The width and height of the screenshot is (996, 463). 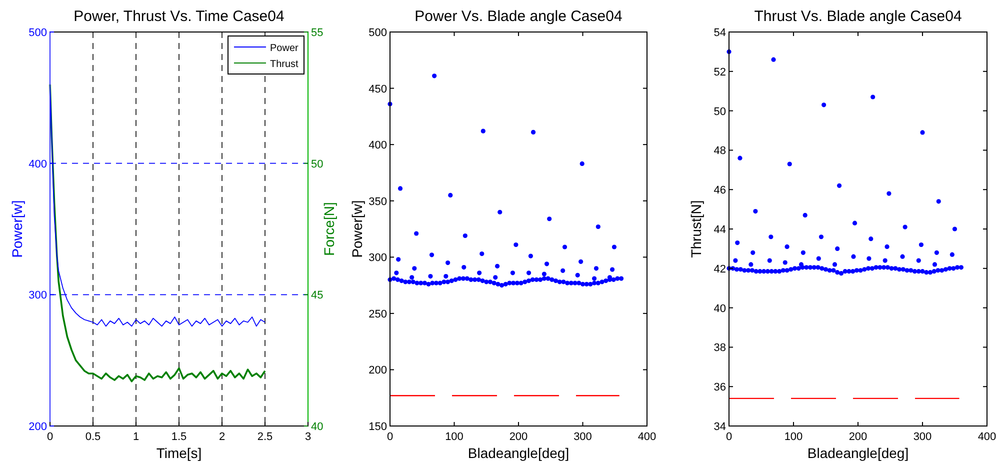 What do you see at coordinates (317, 296) in the screenshot?
I see `y2-tick-label: 45` at bounding box center [317, 296].